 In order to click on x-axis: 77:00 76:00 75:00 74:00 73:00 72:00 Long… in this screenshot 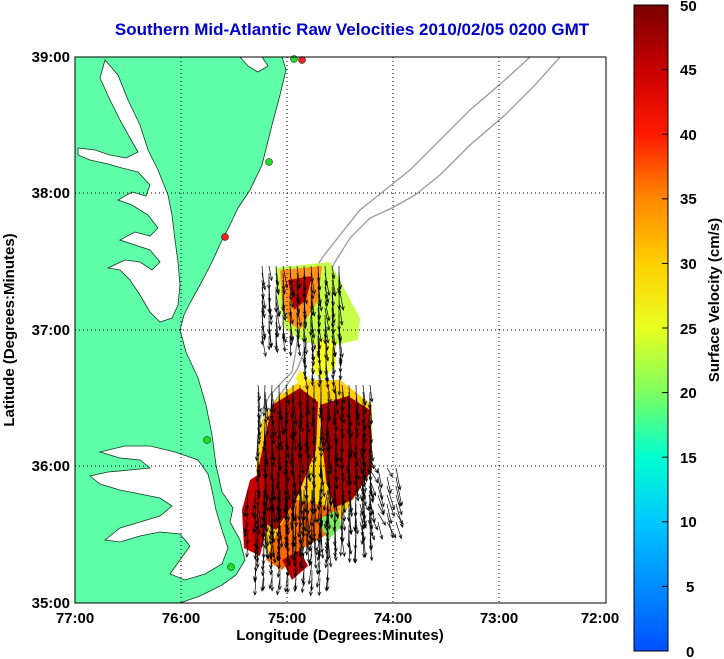, I will do `click(337, 627)`.